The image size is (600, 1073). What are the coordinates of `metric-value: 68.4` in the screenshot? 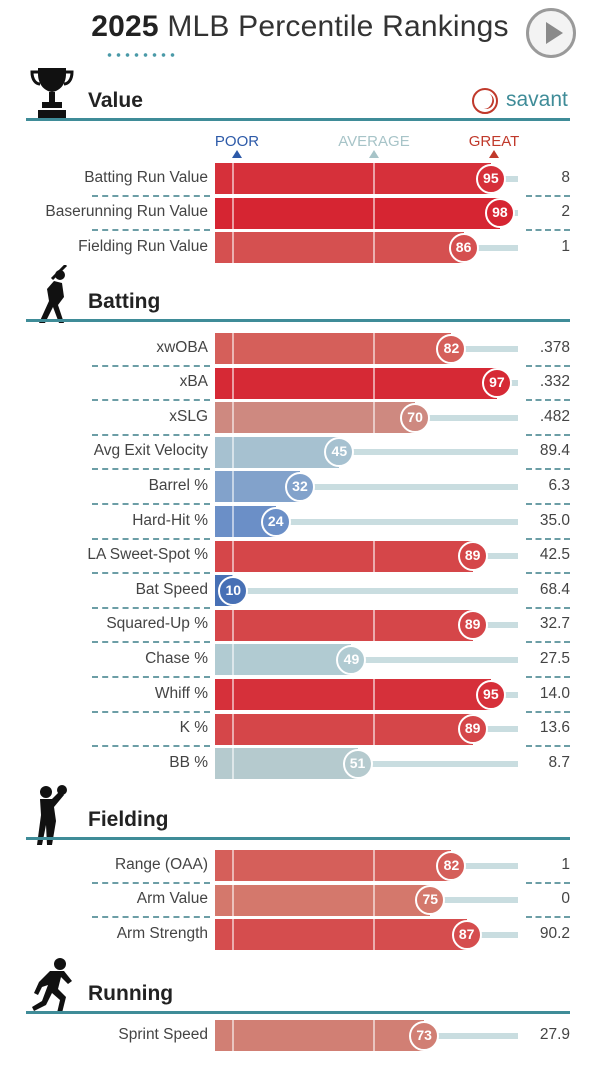 It's located at (554, 589).